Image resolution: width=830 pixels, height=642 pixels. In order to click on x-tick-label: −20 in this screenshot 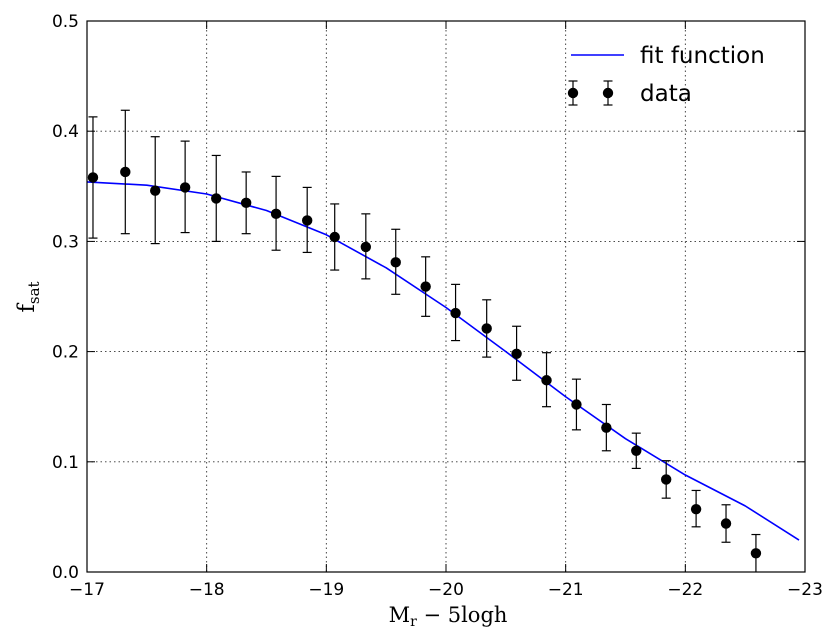, I will do `click(446, 590)`.